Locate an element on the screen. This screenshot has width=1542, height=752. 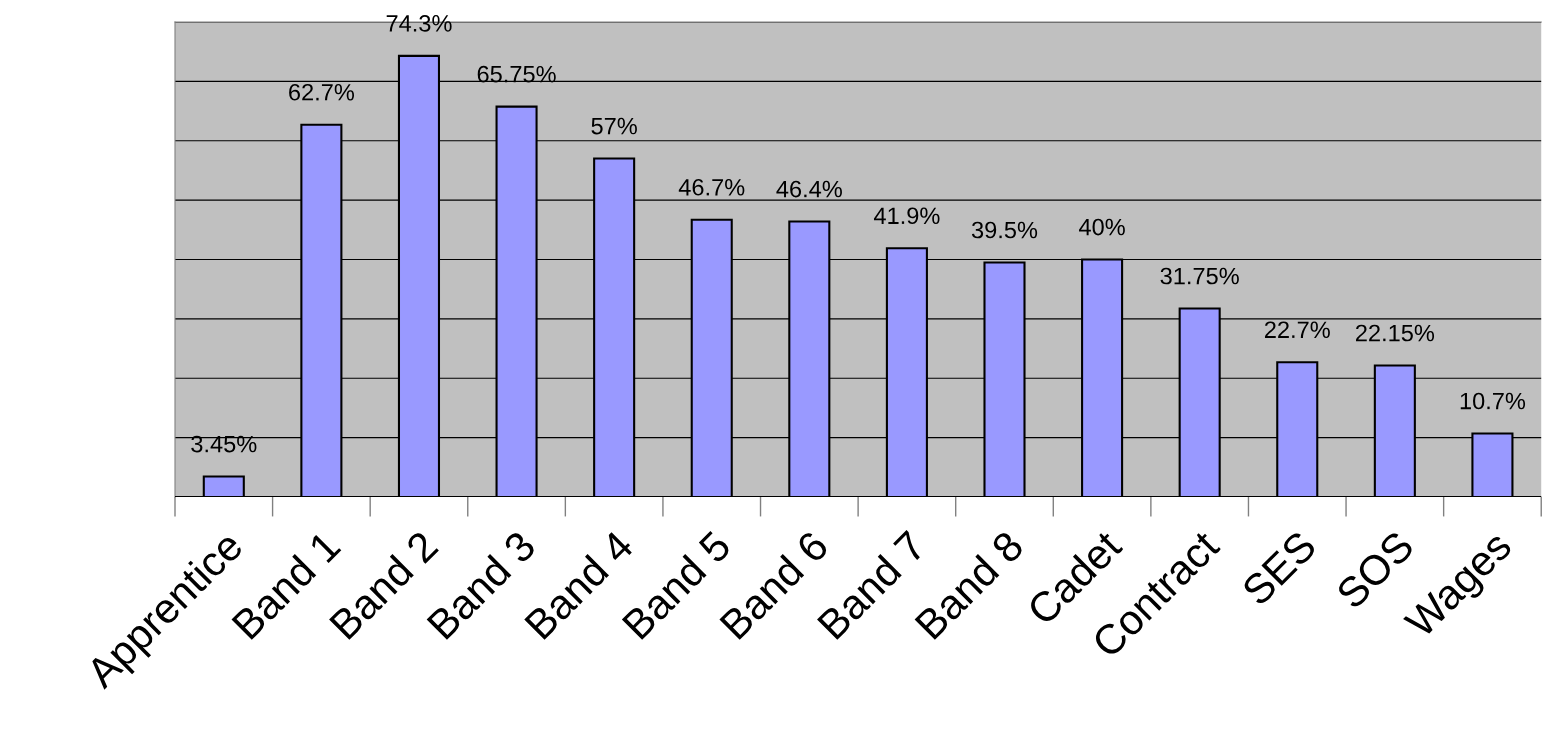
data-label: 22.15% is located at coordinates (1395, 333).